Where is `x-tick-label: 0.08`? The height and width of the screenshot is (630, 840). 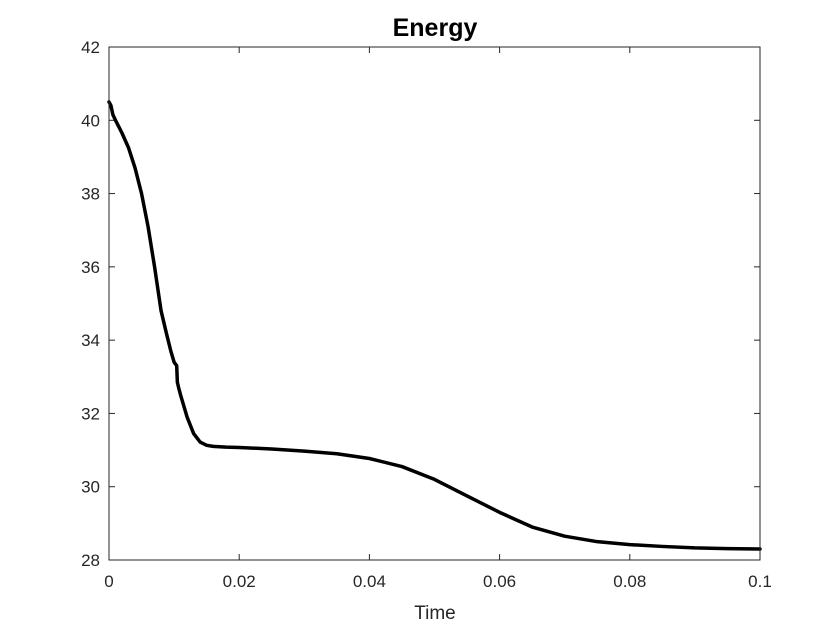 x-tick-label: 0.08 is located at coordinates (629, 581).